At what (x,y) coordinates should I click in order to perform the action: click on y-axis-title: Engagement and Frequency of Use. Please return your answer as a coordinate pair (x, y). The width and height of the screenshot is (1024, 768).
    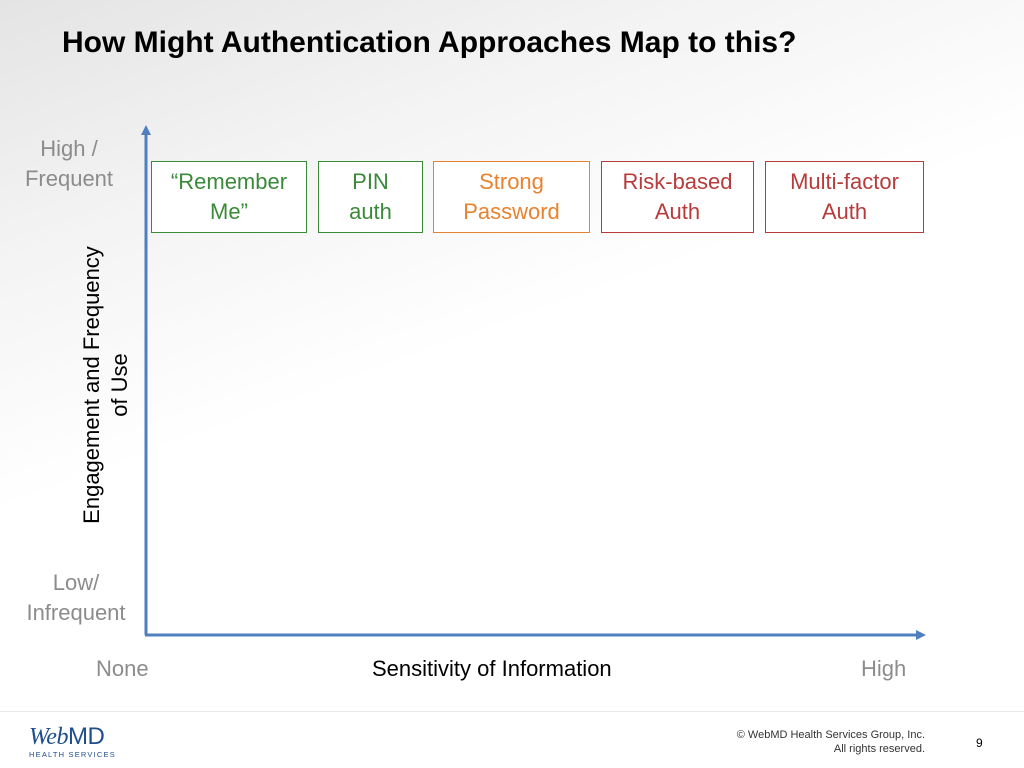
    Looking at the image, I should click on (106, 385).